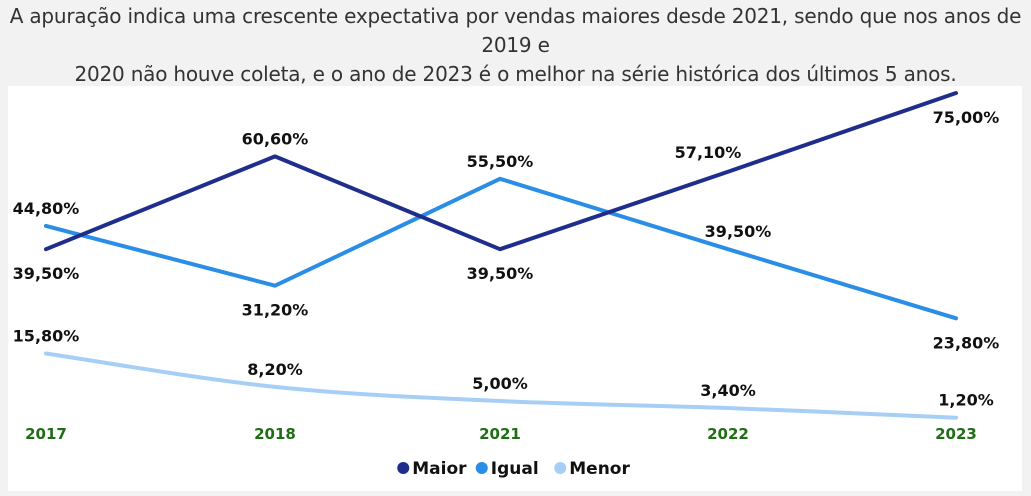  Describe the element at coordinates (403, 468) in the screenshot. I see `legend-marker-maior` at that location.